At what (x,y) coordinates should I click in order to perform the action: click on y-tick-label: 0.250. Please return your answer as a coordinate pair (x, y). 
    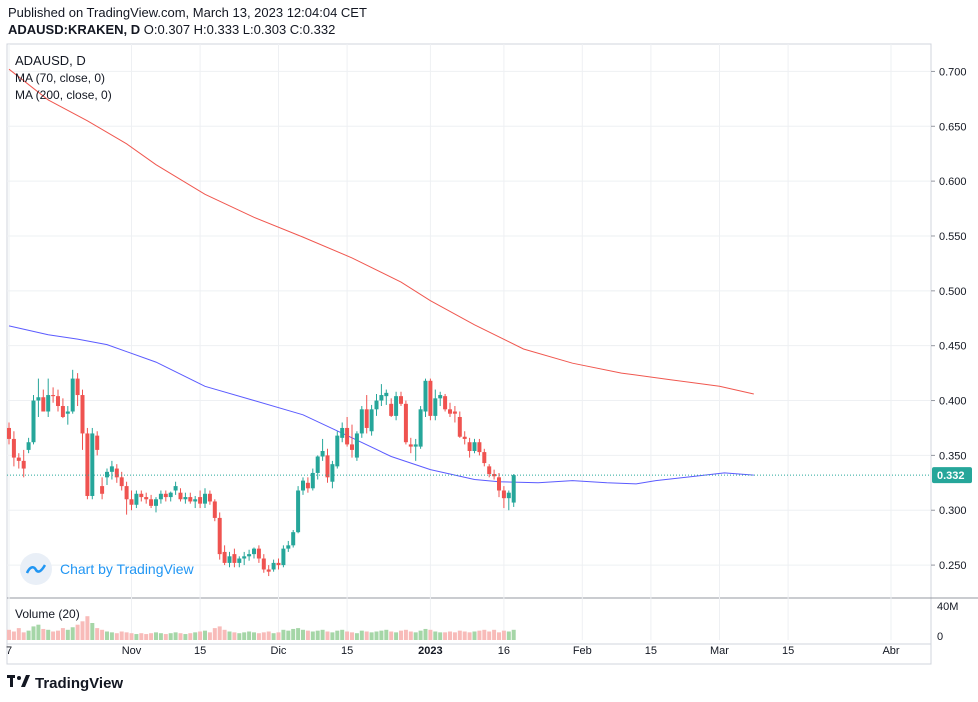
    Looking at the image, I should click on (953, 566).